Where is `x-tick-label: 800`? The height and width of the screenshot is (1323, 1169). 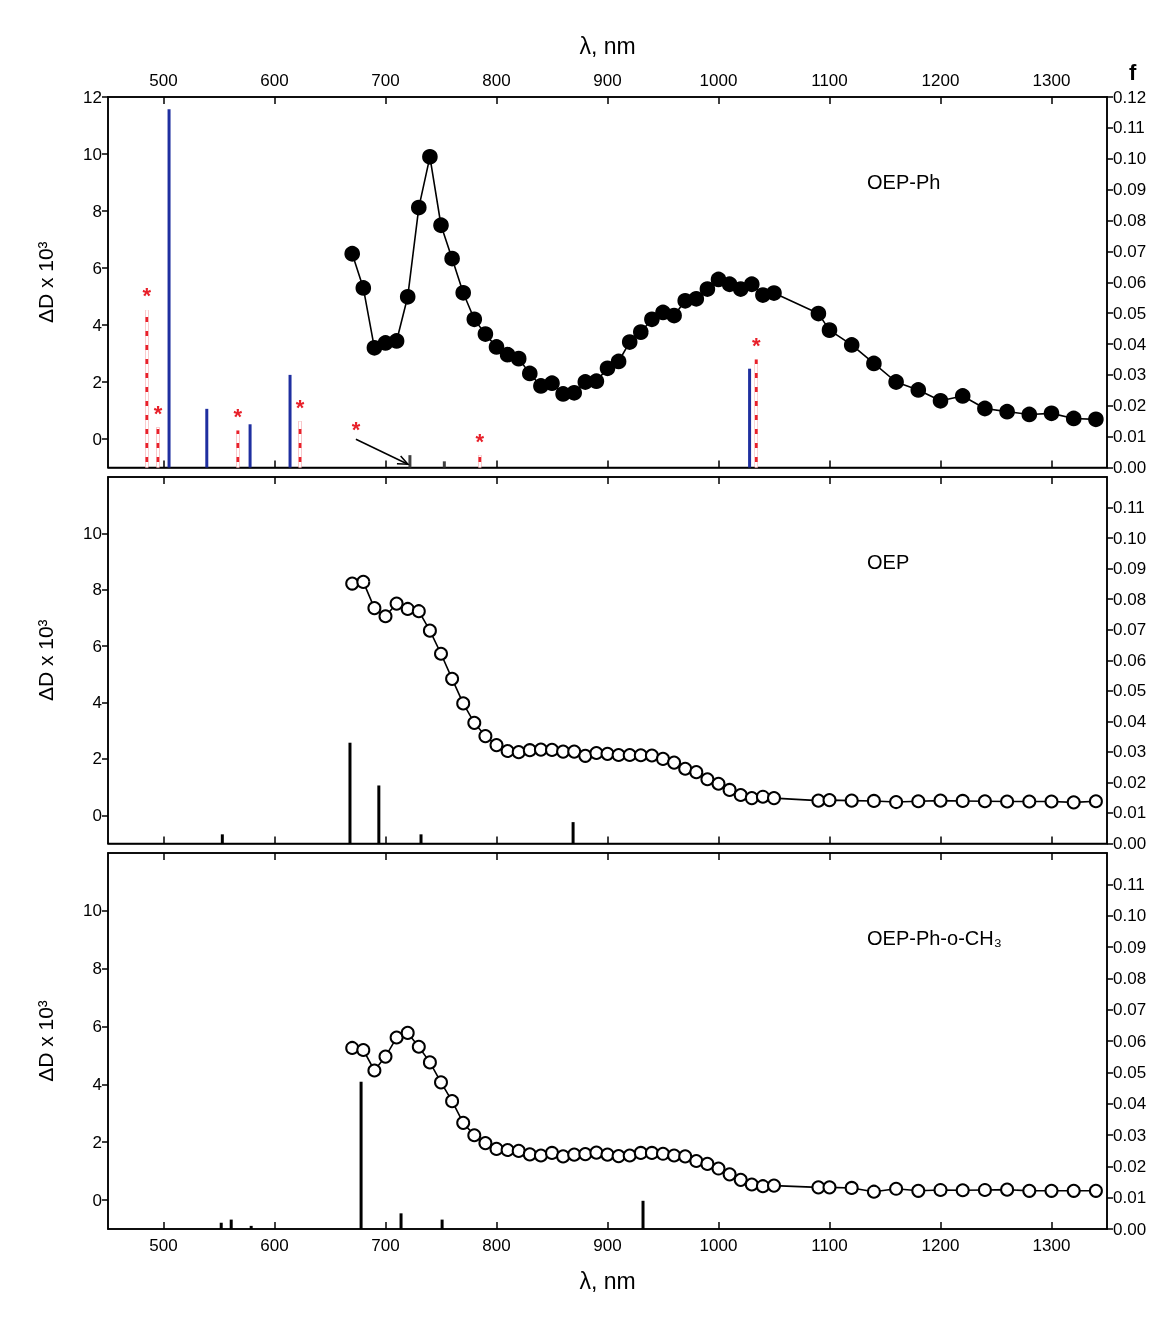
x-tick-label: 800 is located at coordinates (496, 1245).